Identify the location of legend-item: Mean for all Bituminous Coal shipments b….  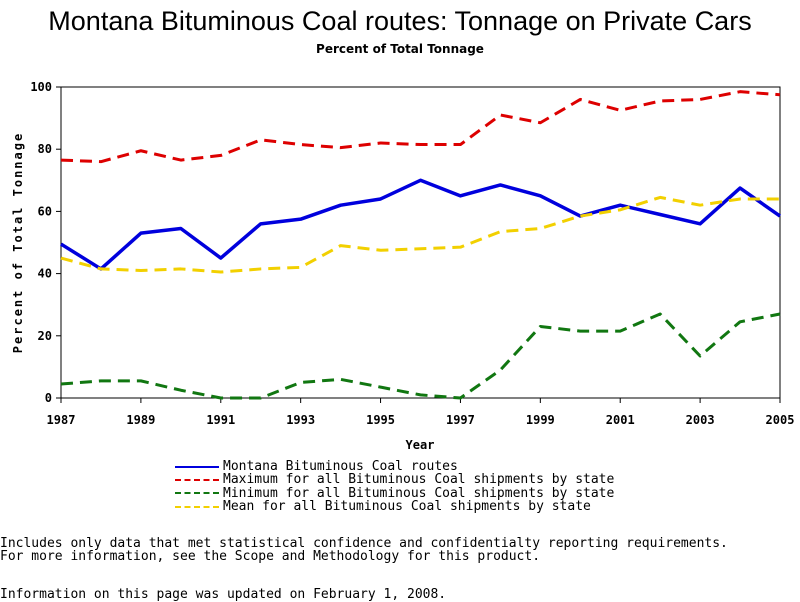
(394, 507).